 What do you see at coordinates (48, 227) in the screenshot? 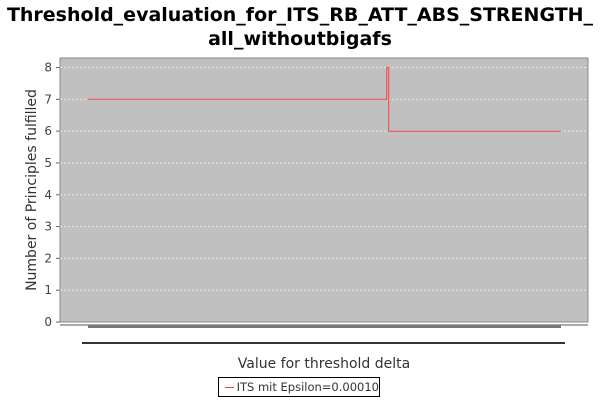
I see `y-tick-label: 3` at bounding box center [48, 227].